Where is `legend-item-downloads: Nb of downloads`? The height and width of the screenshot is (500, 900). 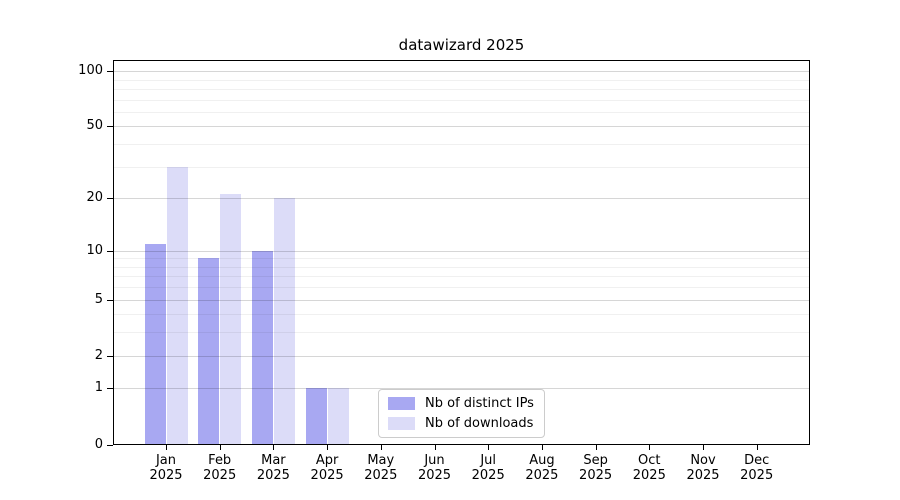 legend-item-downloads: Nb of downloads is located at coordinates (461, 423).